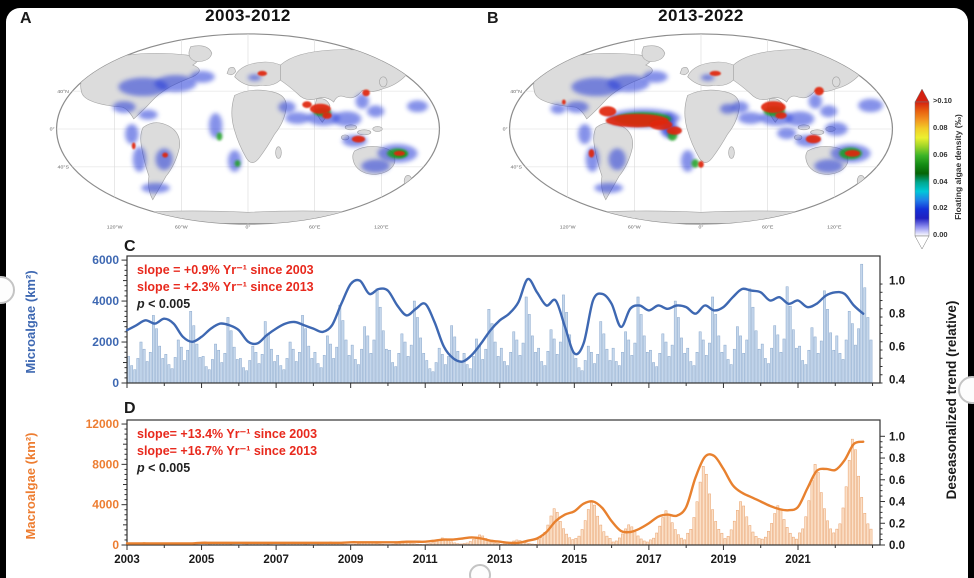 Image resolution: width=974 pixels, height=578 pixels. What do you see at coordinates (897, 546) in the screenshot?
I see `svg-text: 0.0` at bounding box center [897, 546].